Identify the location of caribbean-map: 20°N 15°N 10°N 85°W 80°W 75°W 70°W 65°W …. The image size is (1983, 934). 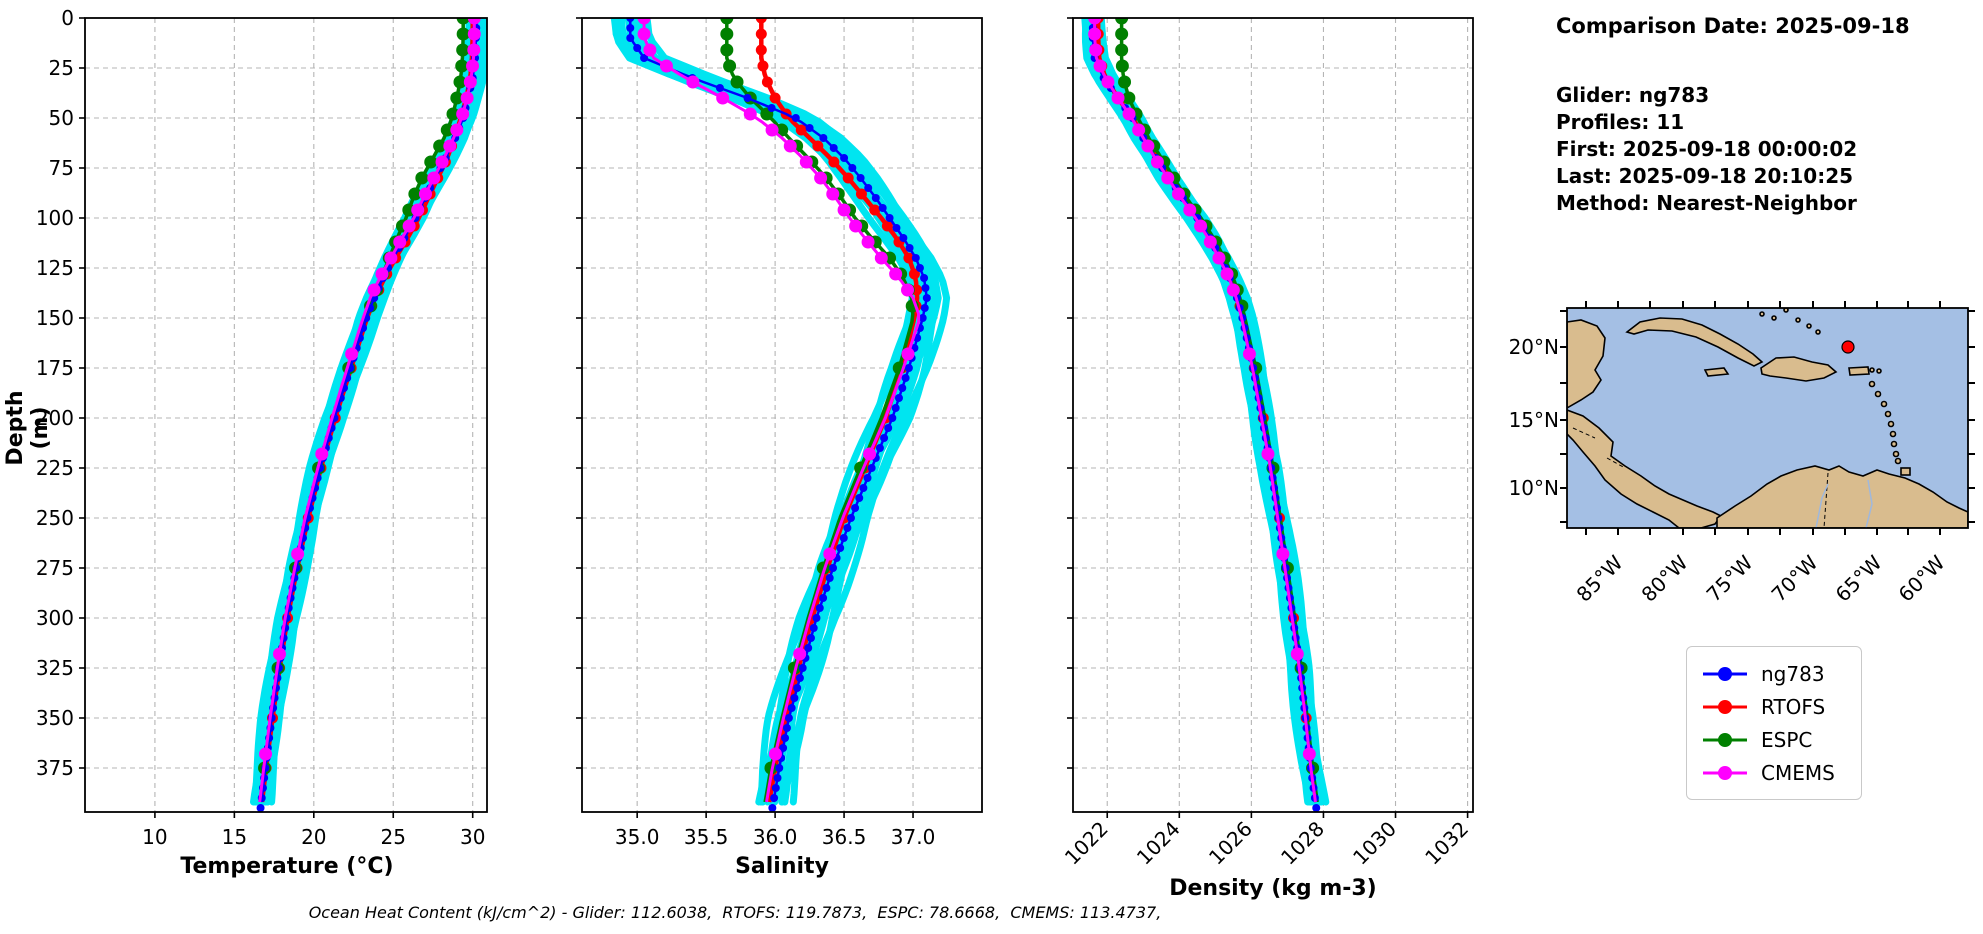
(1742, 454).